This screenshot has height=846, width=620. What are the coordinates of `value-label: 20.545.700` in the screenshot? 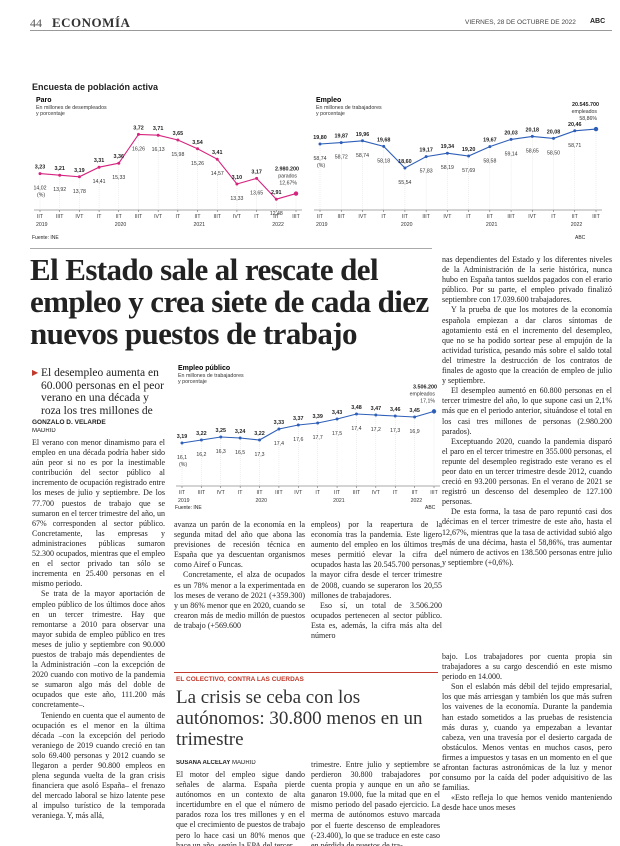 It's located at (585, 105).